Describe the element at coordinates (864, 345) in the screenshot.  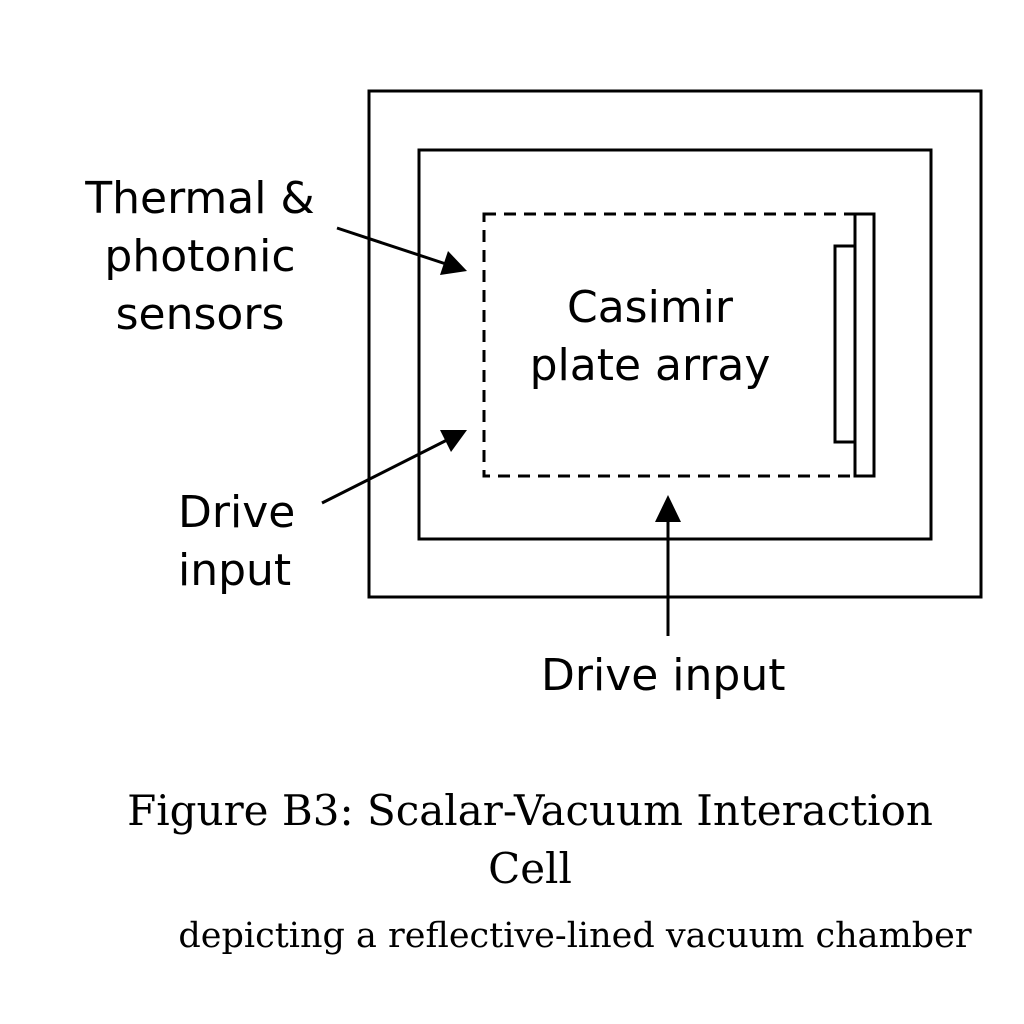
I see `casimir-plate-outer` at that location.